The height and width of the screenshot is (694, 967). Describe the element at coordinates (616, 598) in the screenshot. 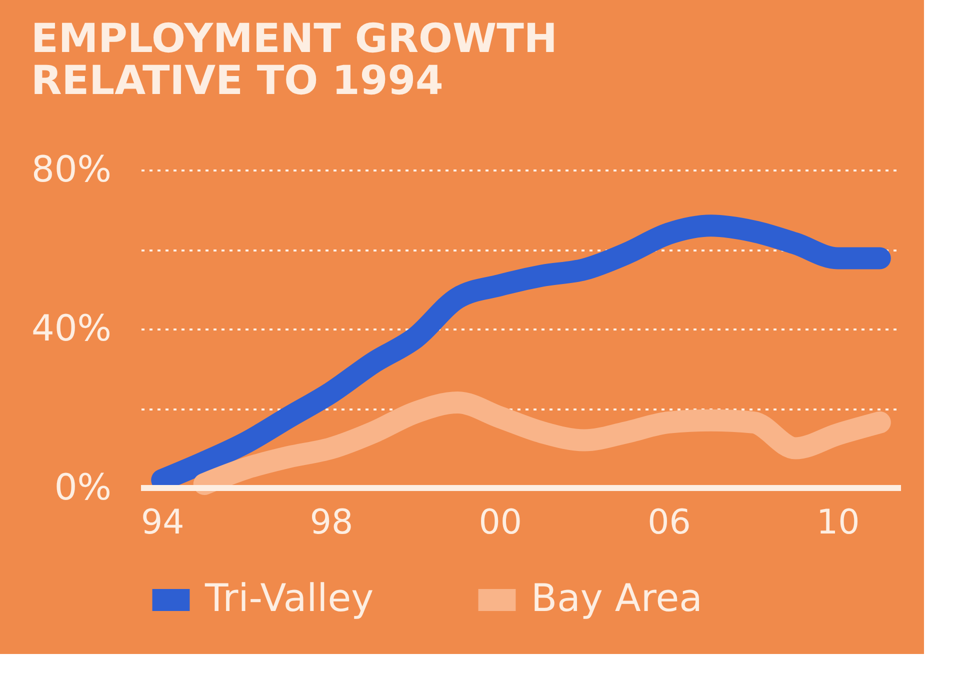

I see `legend-label: Bay Area` at that location.